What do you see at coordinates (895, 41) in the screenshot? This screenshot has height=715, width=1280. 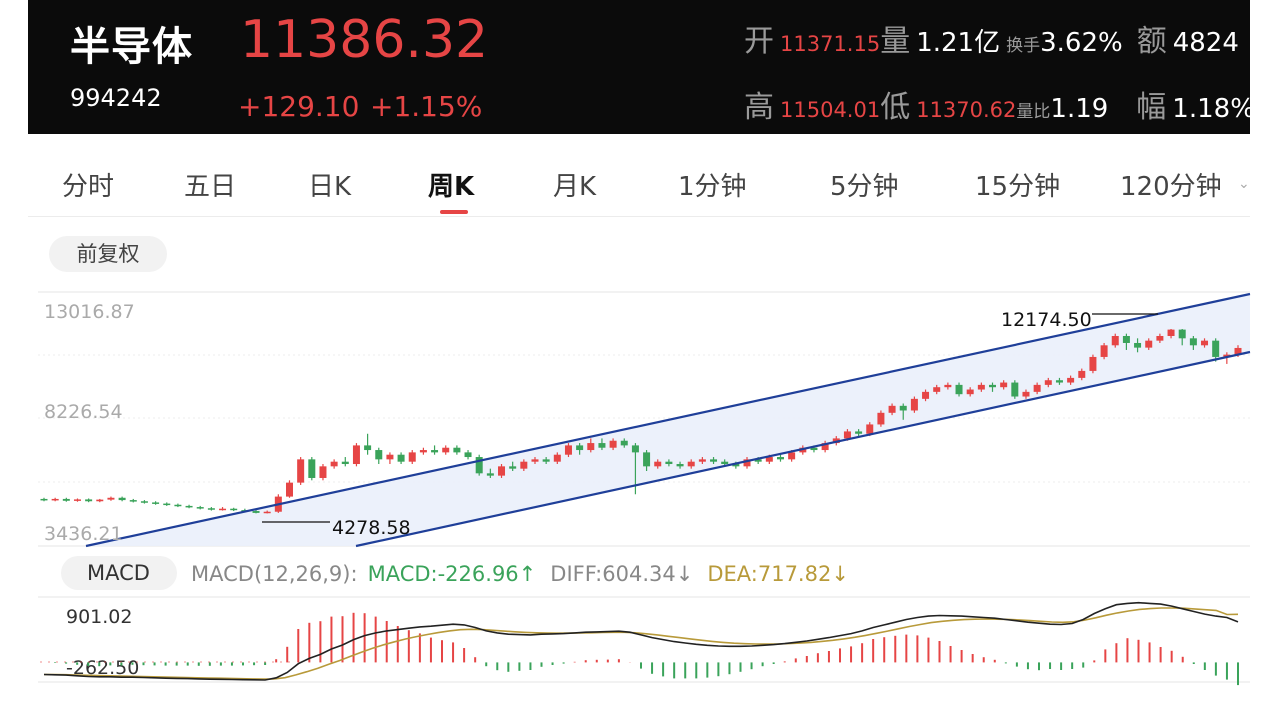 I see `volume-label: 量` at bounding box center [895, 41].